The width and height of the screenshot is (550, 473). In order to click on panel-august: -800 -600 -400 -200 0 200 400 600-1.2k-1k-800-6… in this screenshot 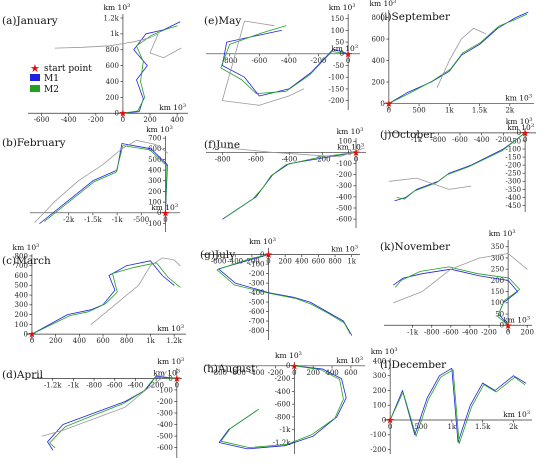, I will do `click(284, 402)`.